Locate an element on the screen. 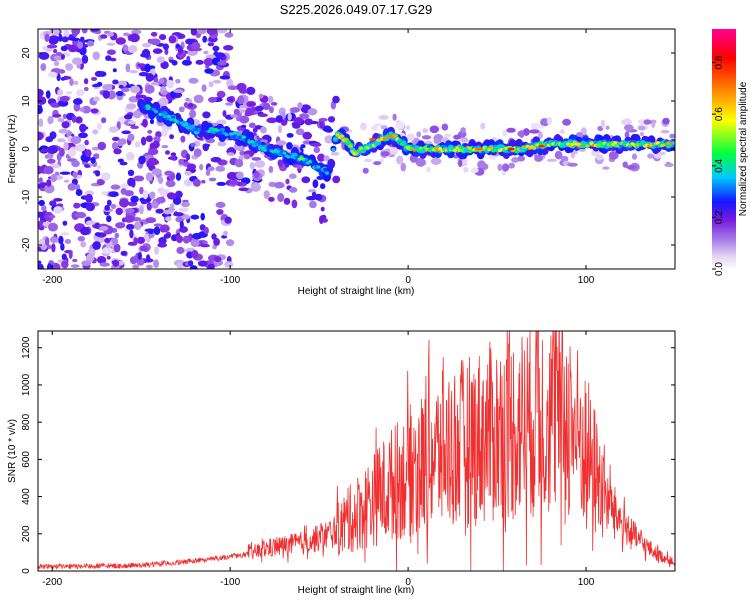 The width and height of the screenshot is (750, 600). spectrogram-hotspot is located at coordinates (372, 139).